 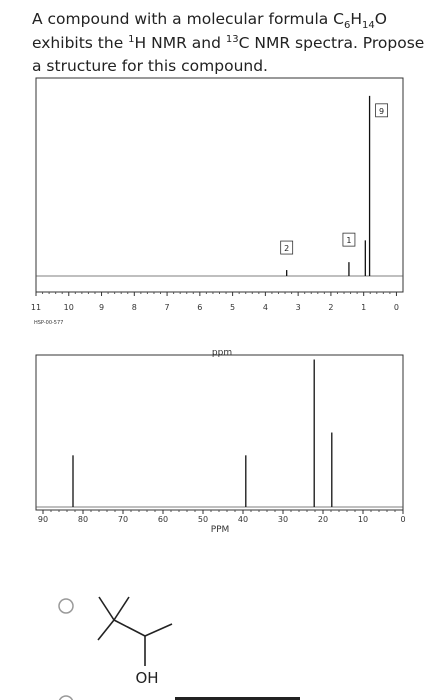 What do you see at coordinates (363, 307) in the screenshot?
I see `x-tick-label: 1` at bounding box center [363, 307].